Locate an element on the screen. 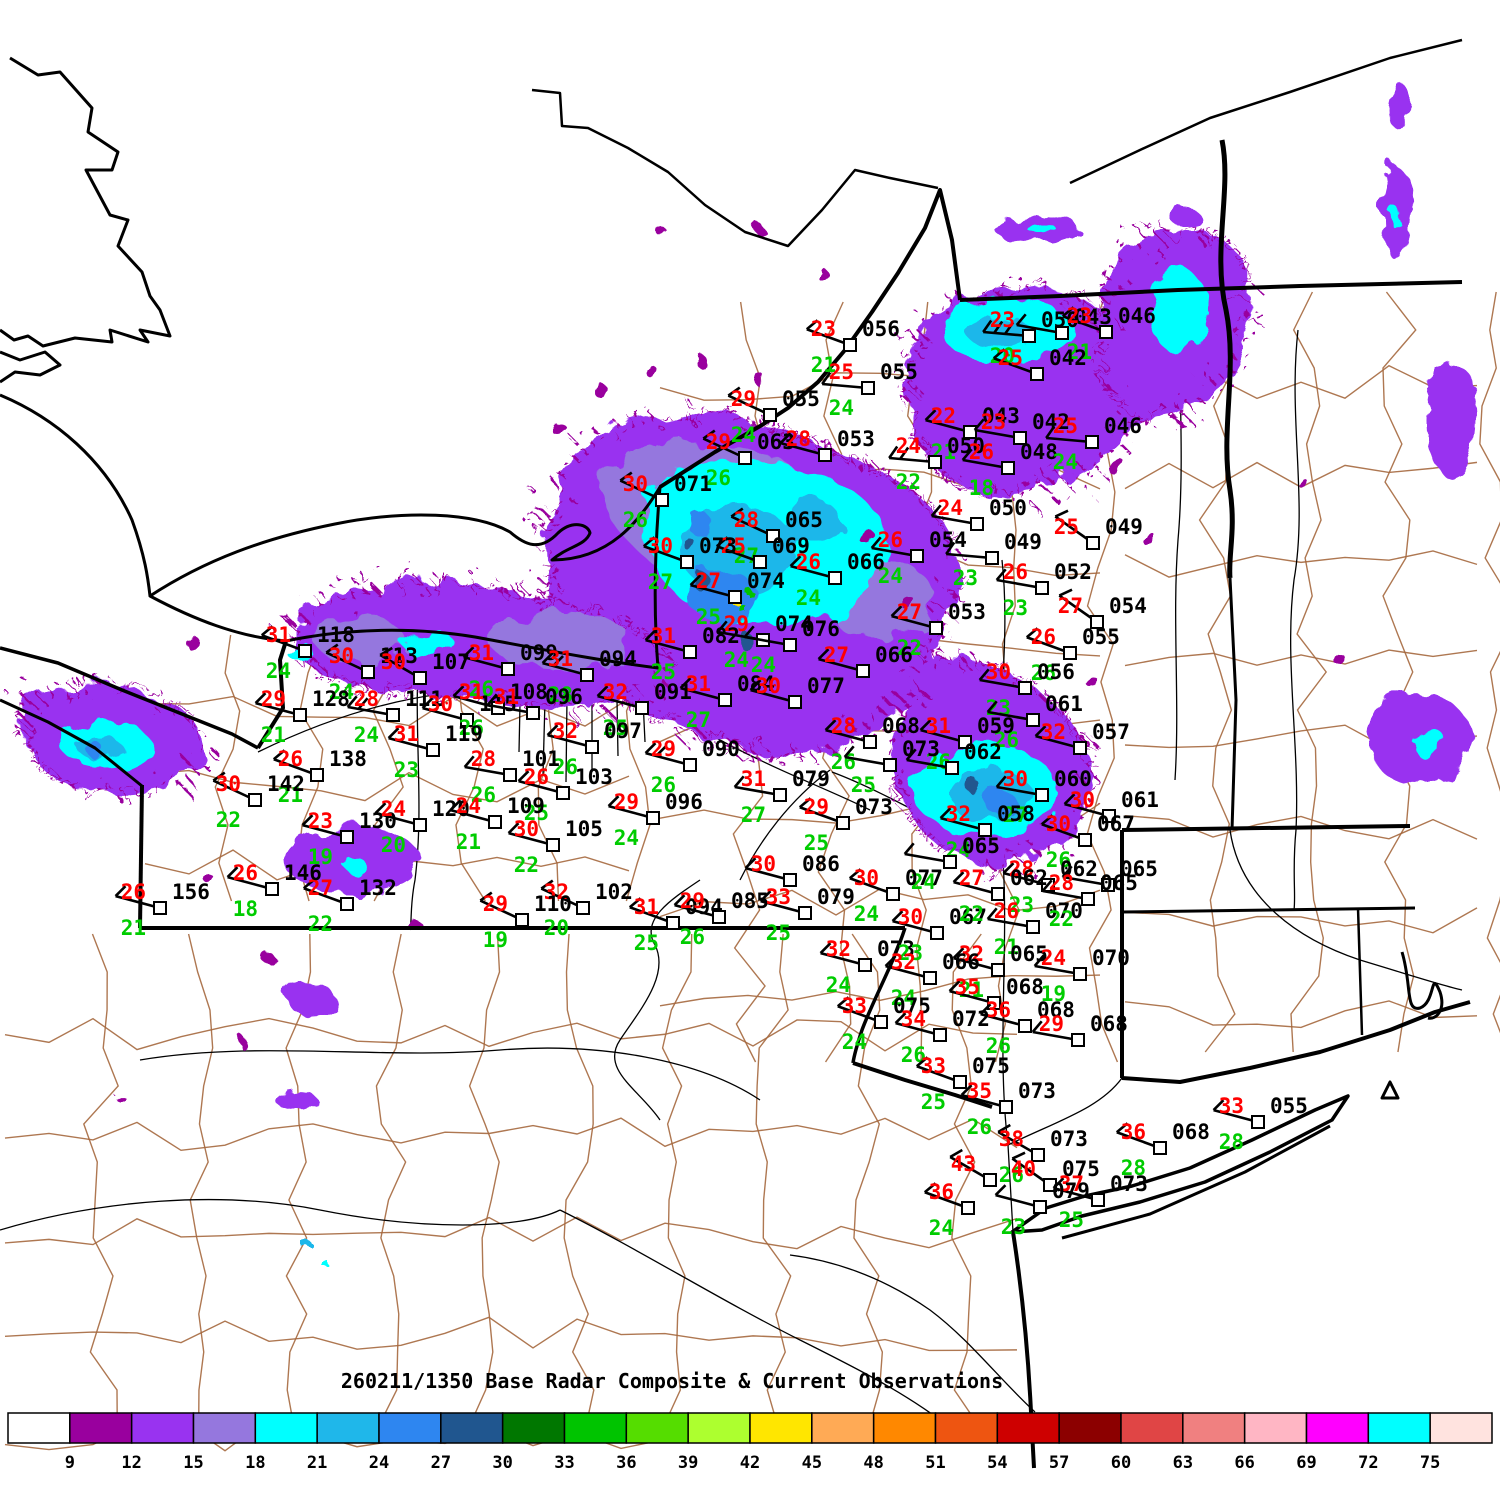  temperature-value: 31 is located at coordinates (663, 636).